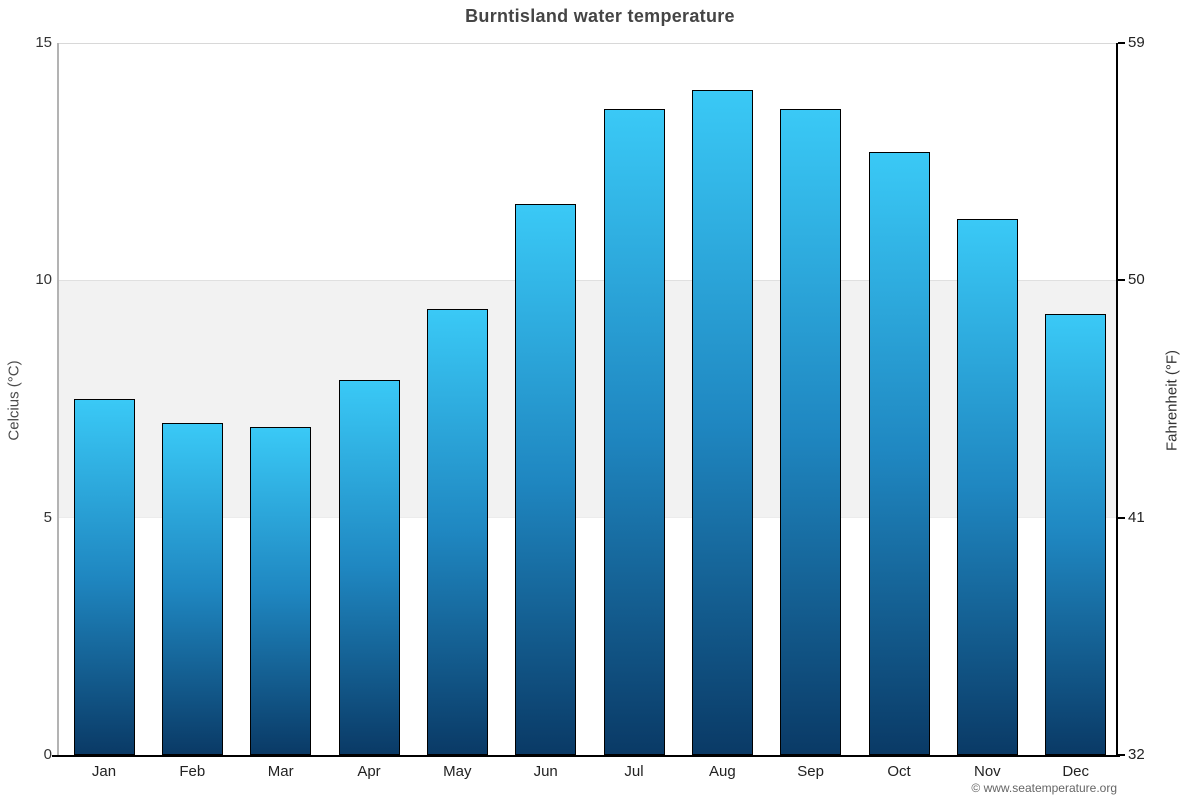  Describe the element at coordinates (1172, 400) in the screenshot. I see `fahrenheit-axis-title: Fahrenheit (°F)` at that location.